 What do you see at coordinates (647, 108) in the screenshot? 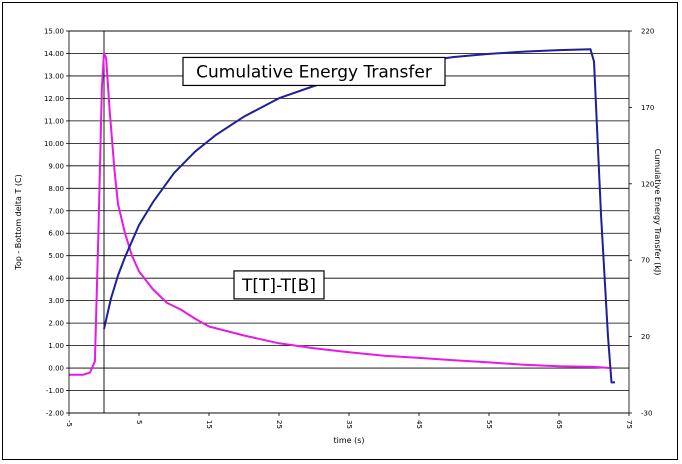
I see `y-right-tick-label: 170` at bounding box center [647, 108].